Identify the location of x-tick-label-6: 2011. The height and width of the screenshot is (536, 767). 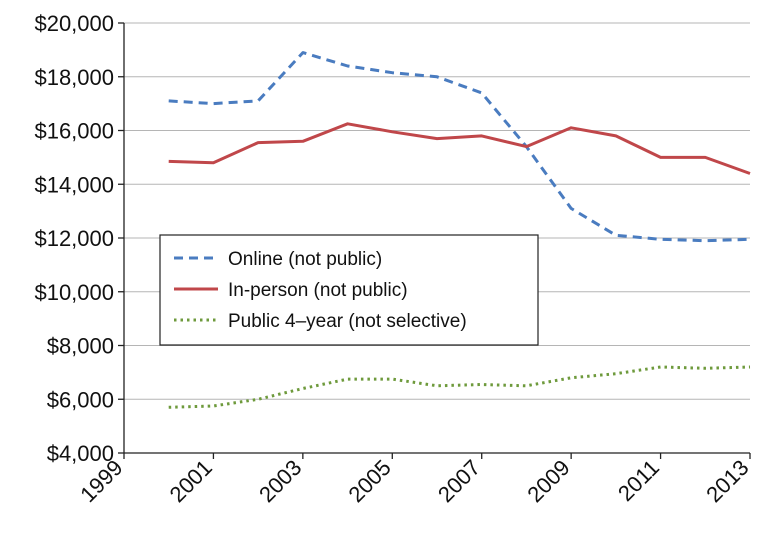
(638, 480).